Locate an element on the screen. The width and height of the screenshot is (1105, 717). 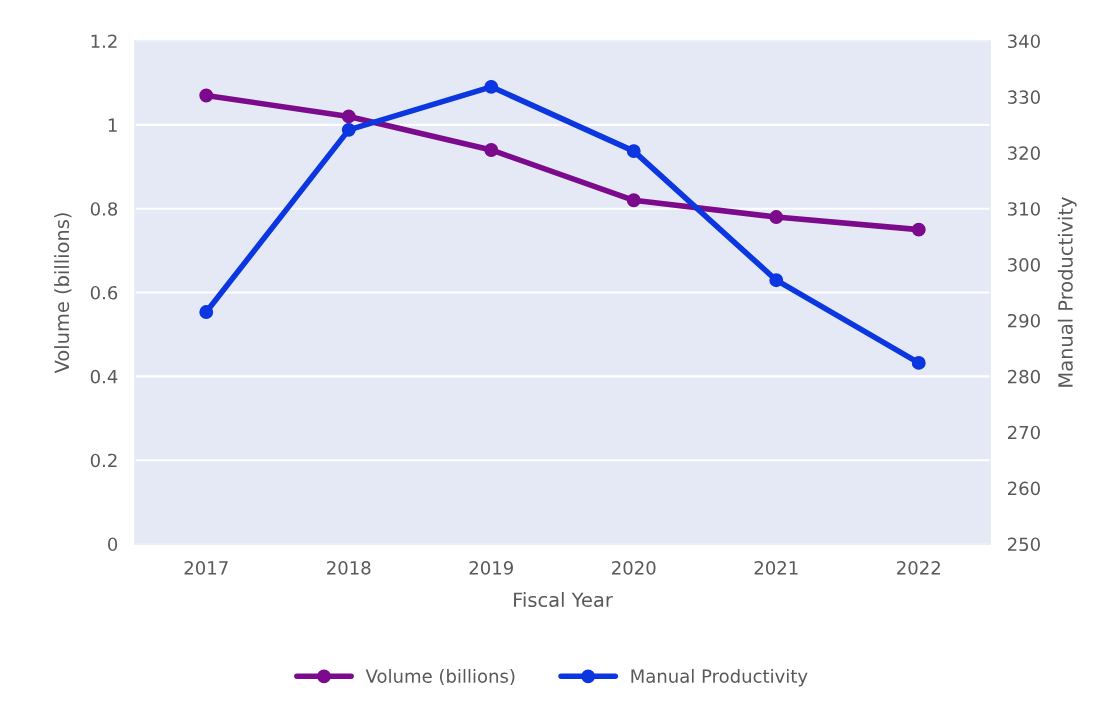
y-tick-label: 0.4 is located at coordinates (104, 376).